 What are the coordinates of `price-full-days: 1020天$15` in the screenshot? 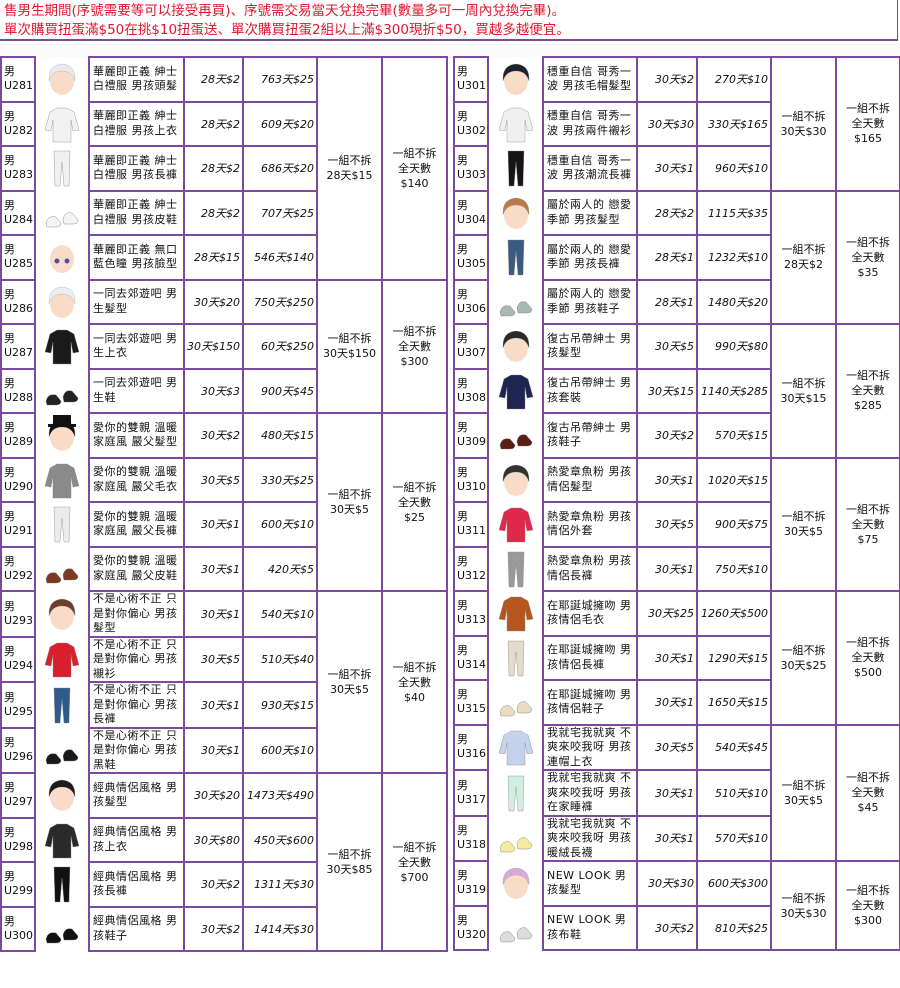 It's located at (734, 479).